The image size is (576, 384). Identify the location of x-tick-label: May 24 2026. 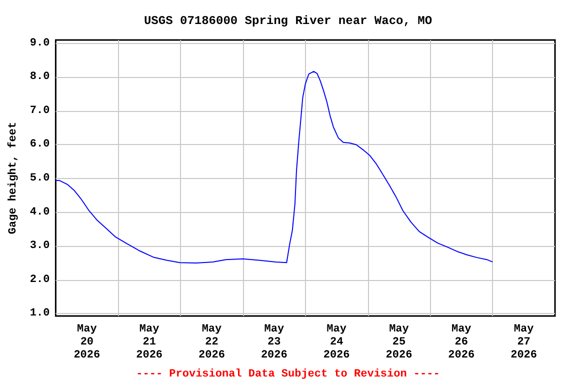
(336, 343).